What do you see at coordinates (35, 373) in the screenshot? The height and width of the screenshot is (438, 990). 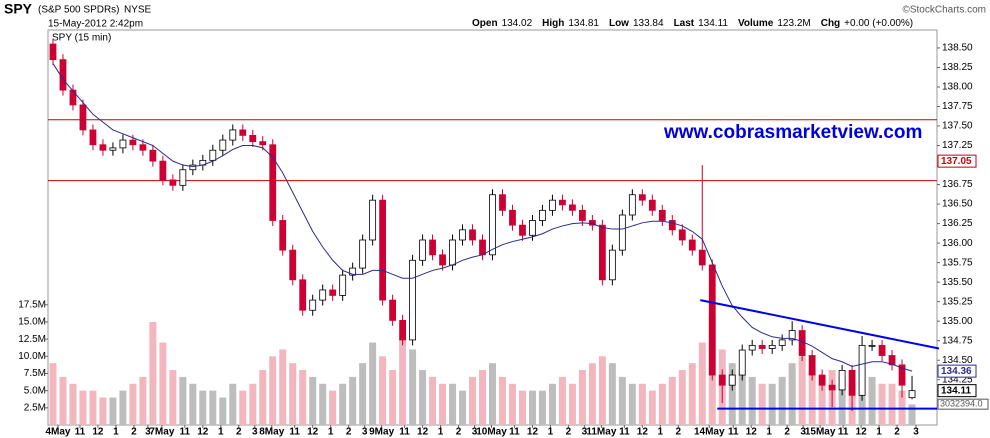 I see `y2-tick-label: 7.5M` at bounding box center [35, 373].